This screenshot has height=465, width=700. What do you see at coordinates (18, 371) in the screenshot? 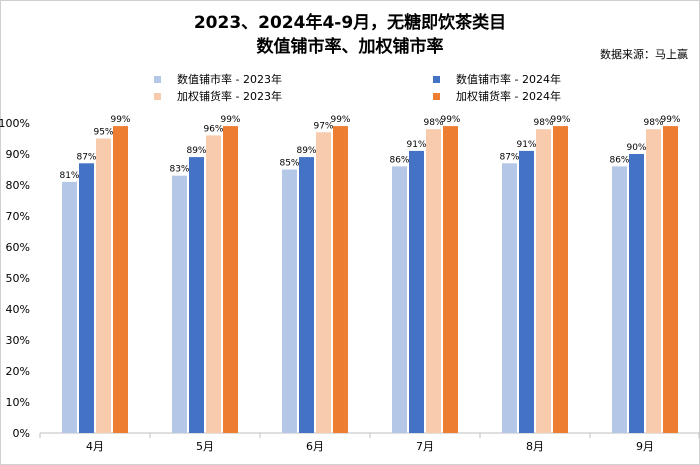
I see `y-tick-label: 20%` at bounding box center [18, 371].